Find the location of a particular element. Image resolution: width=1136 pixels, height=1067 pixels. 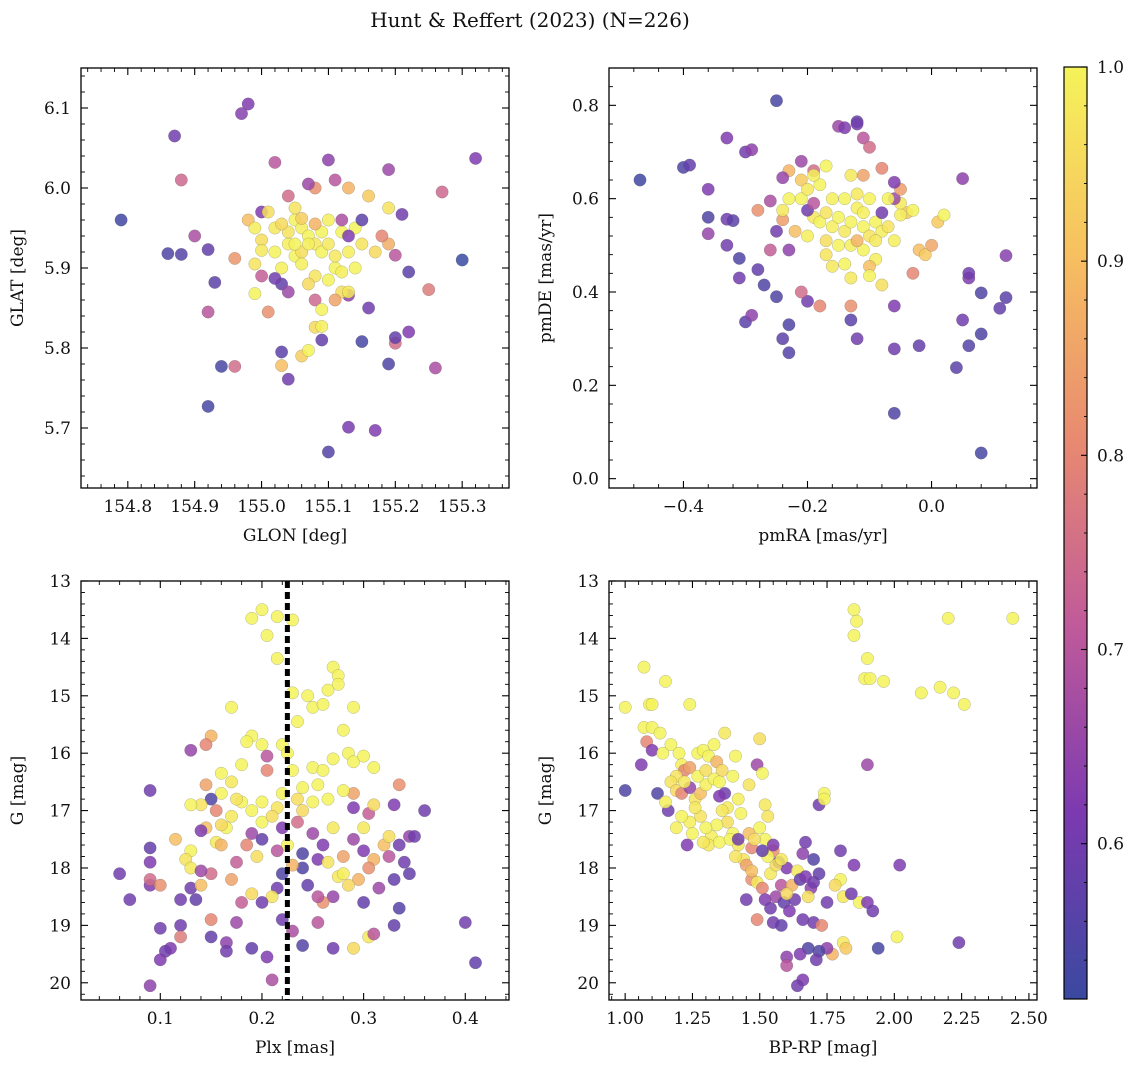

y-tick-label: 0.8 is located at coordinates (585, 106).